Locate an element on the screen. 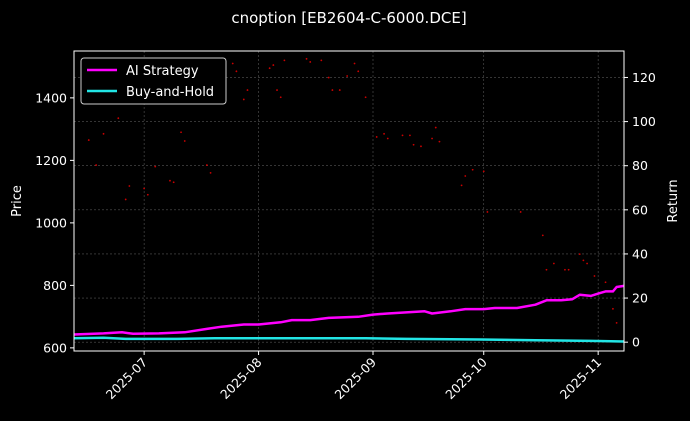  right-y-tick-label: 120 is located at coordinates (644, 77).